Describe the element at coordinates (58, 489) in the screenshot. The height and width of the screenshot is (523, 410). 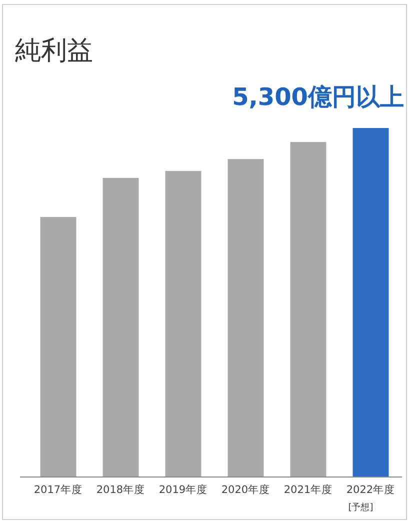
I see `x-tick-label: 2017年度` at that location.